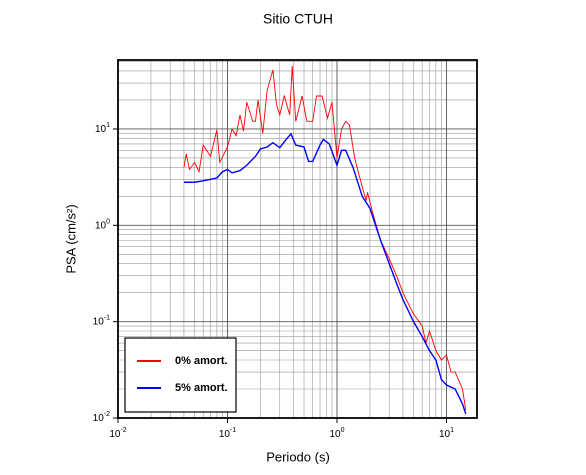 The height and width of the screenshot is (475, 586). Describe the element at coordinates (70, 238) in the screenshot. I see `y-axis-label: PSA (cm/s²)` at that location.